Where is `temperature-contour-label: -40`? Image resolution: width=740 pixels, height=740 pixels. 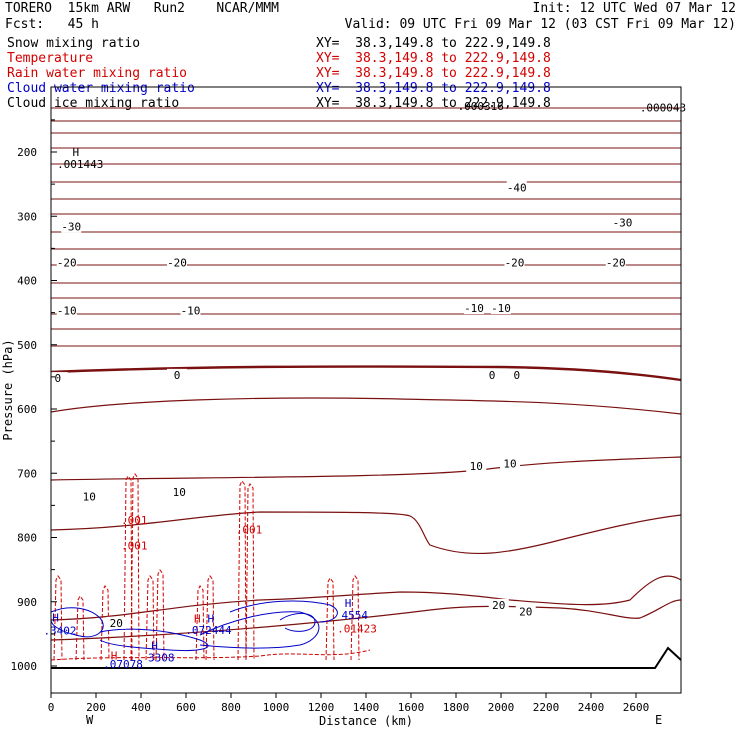 temperature-contour-label: -40 is located at coordinates (517, 187).